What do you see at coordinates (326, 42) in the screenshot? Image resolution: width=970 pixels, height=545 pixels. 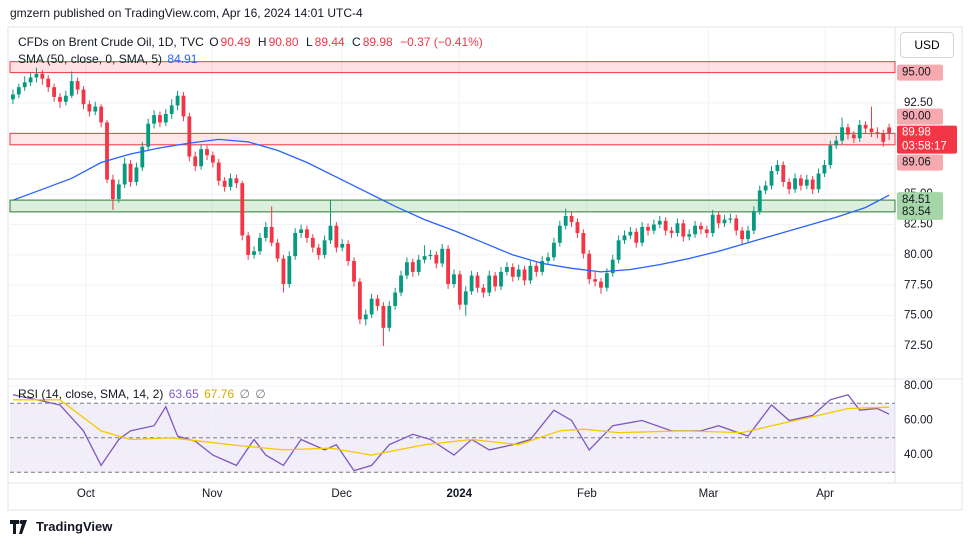 I see `ohlc: L 89.44` at bounding box center [326, 42].